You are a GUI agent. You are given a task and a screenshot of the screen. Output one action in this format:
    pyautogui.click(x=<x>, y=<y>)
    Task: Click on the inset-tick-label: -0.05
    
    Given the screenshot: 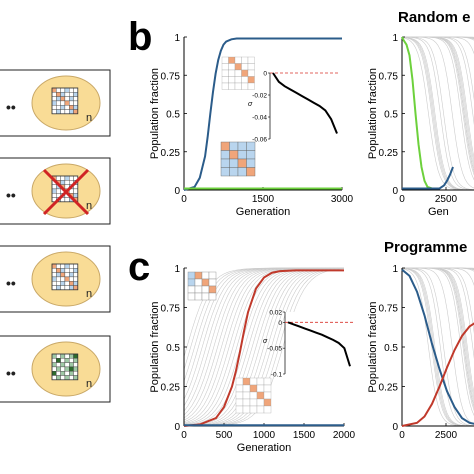 What is the action you would take?
    pyautogui.click(x=274, y=349)
    